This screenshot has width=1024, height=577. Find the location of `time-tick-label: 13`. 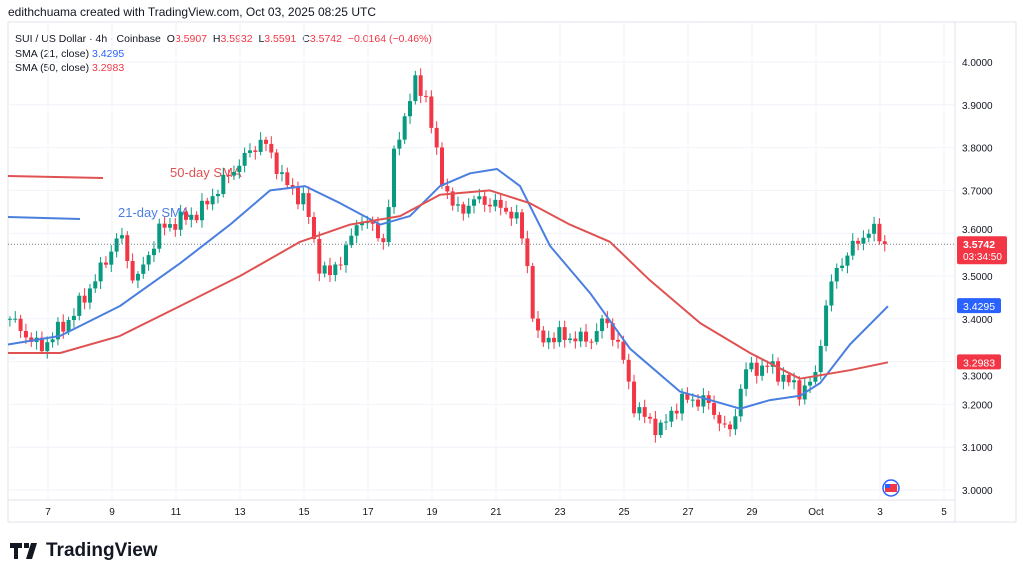

time-tick-label: 13 is located at coordinates (240, 512).